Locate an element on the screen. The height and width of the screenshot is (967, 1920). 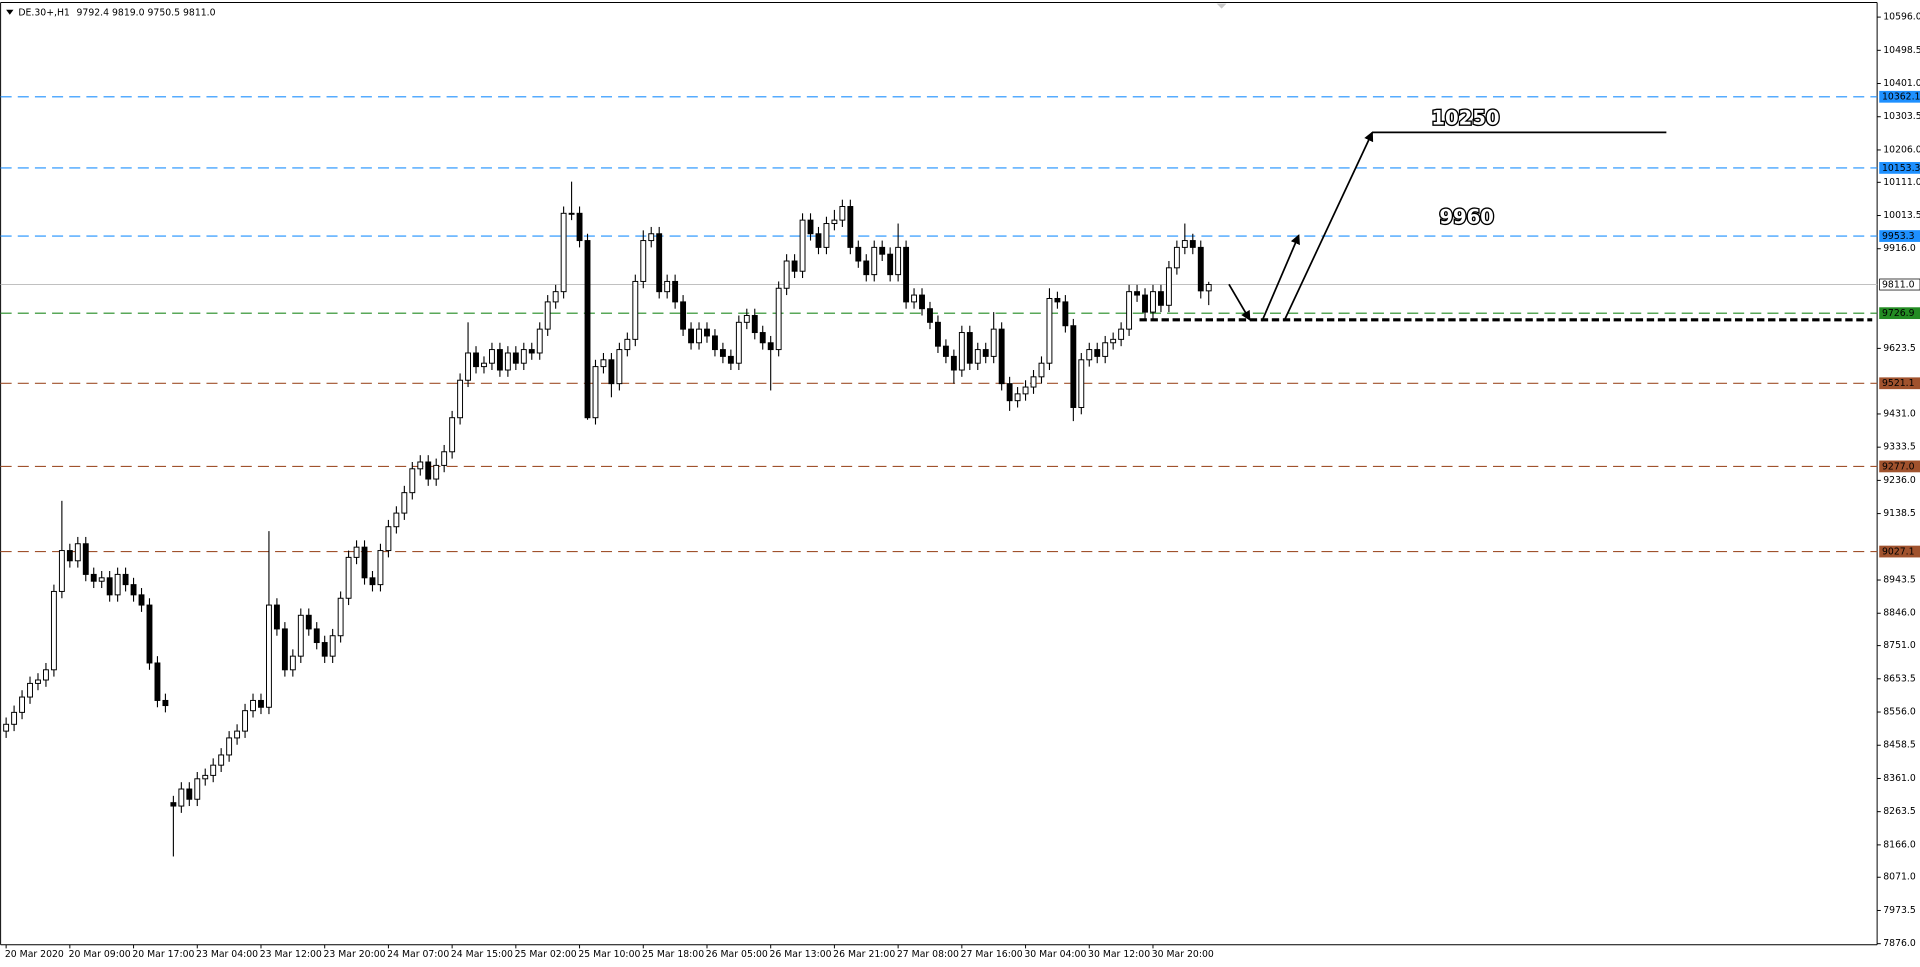
arrow-down is located at coordinates (1239, 302).